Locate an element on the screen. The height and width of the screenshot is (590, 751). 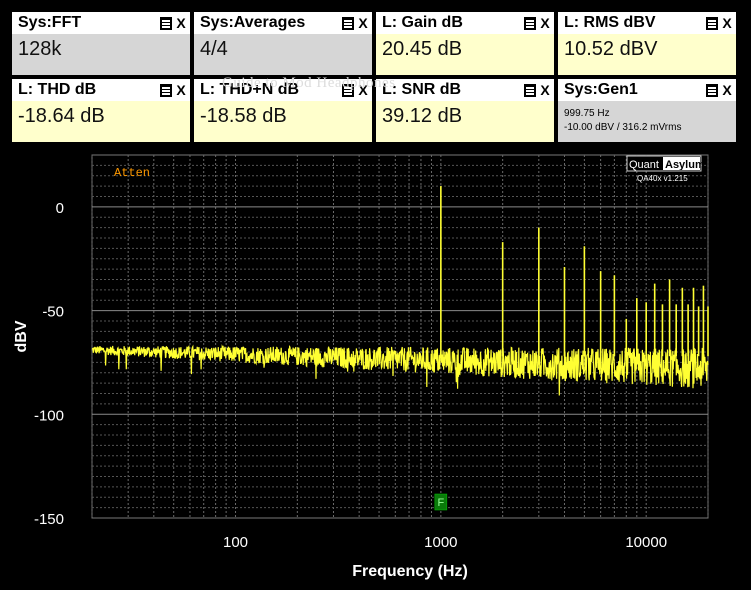
tile-header: L: RMS dBV X is located at coordinates (647, 23).